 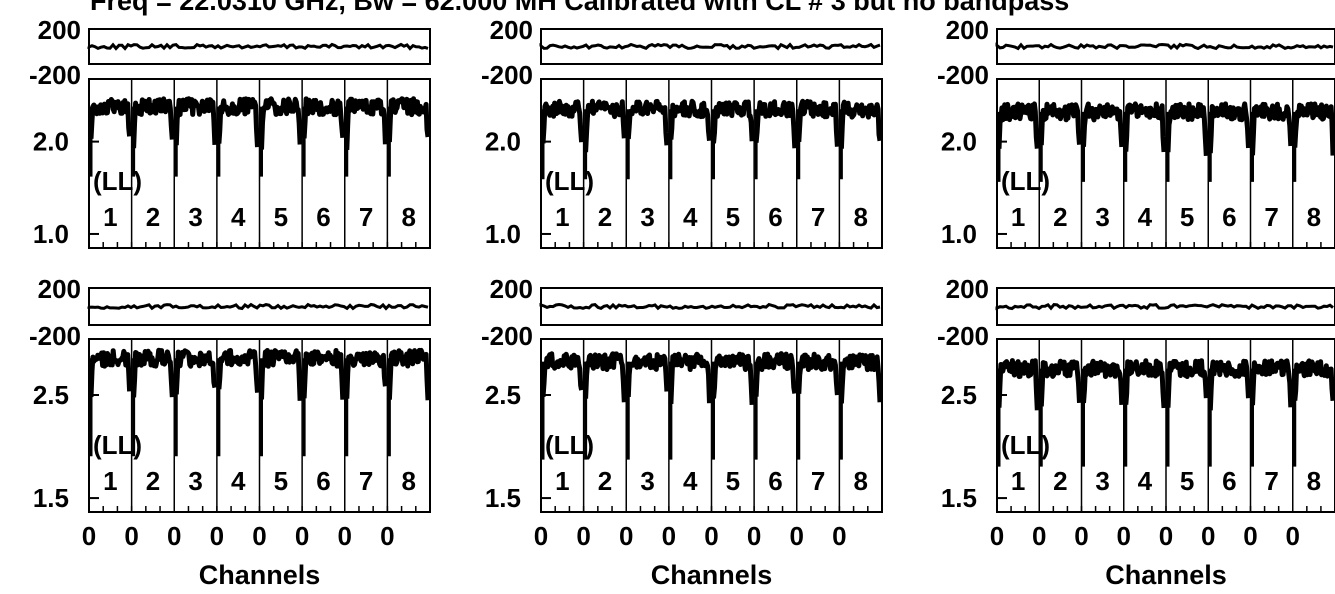 What do you see at coordinates (1136, 132) in the screenshot?
I see `panel-r1-c3: 200 -200 2.0 1.0 1 2 3 4 5 6 7 8 (LL)` at bounding box center [1136, 132].